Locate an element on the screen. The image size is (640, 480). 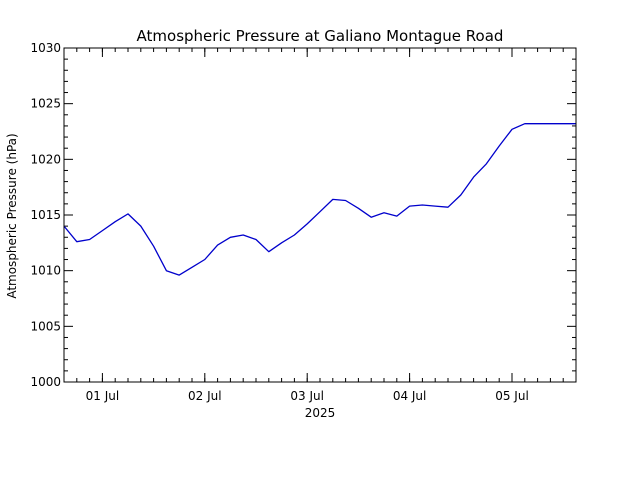
y-axis-label: Atmospheric Pressure (hPa) is located at coordinates (12, 215).